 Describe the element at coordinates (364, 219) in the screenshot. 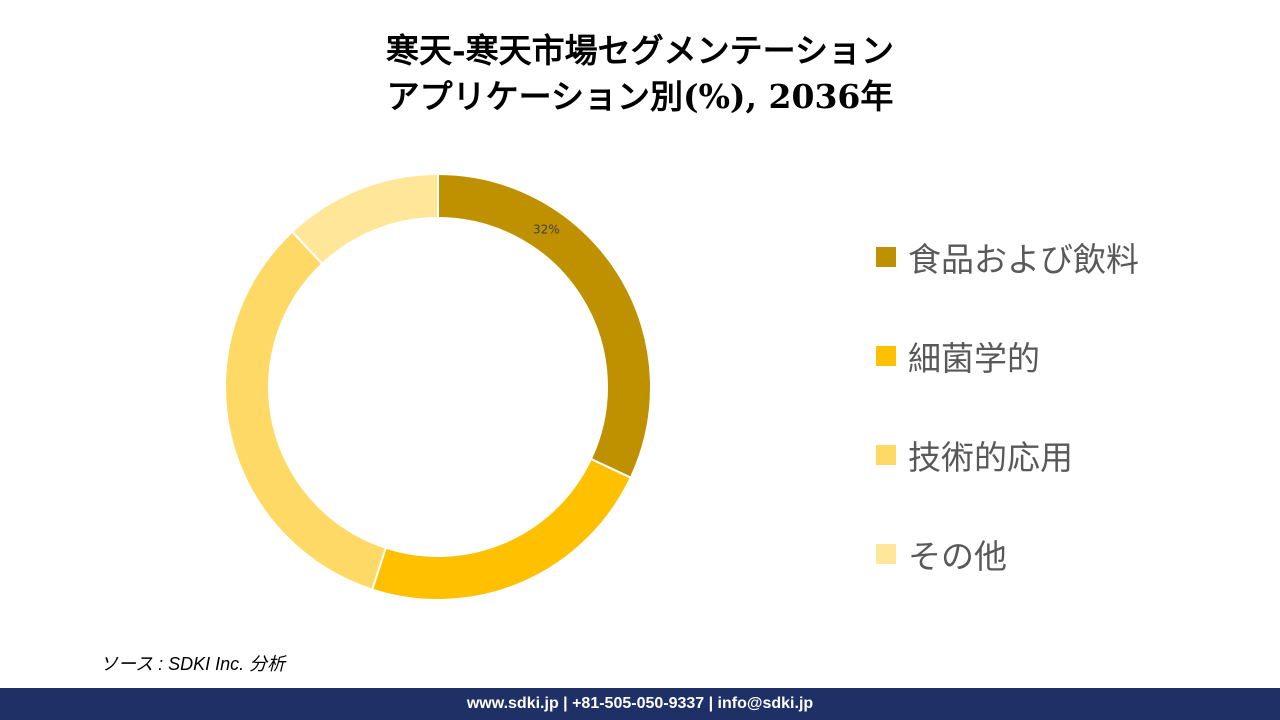

I see `slice-others` at that location.